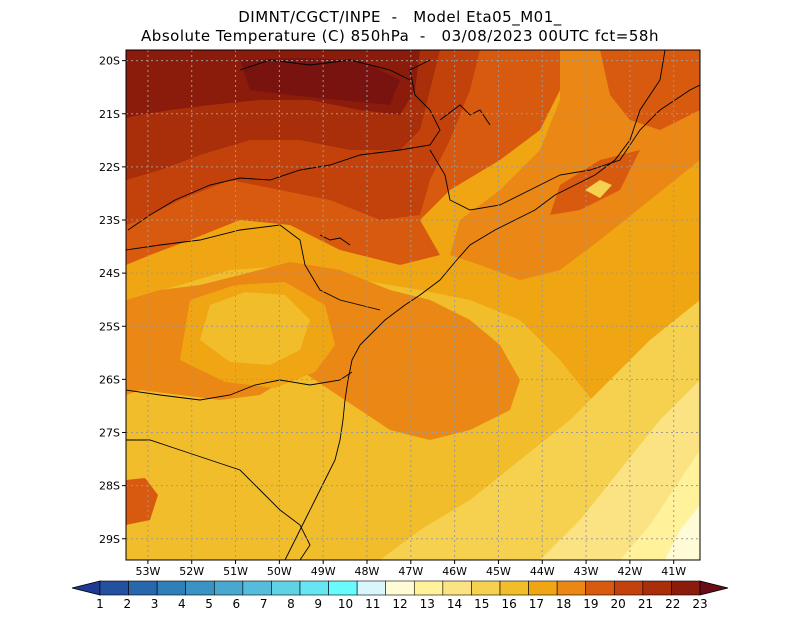 This screenshot has height=618, width=800. What do you see at coordinates (112, 300) in the screenshot?
I see `latitude-axis: 20S 21S 22S 23S 24S 25S 26S 27S 28S 29S` at bounding box center [112, 300].